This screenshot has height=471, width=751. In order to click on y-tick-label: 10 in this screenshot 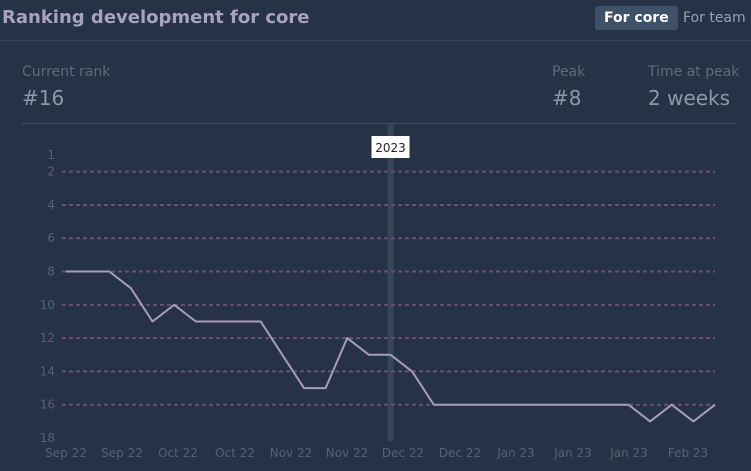, I will do `click(47, 305)`.